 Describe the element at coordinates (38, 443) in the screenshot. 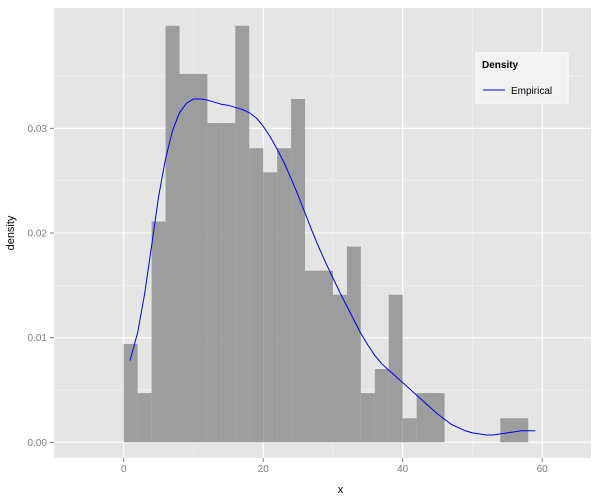

I see `y-tick-label: 0.00` at that location.